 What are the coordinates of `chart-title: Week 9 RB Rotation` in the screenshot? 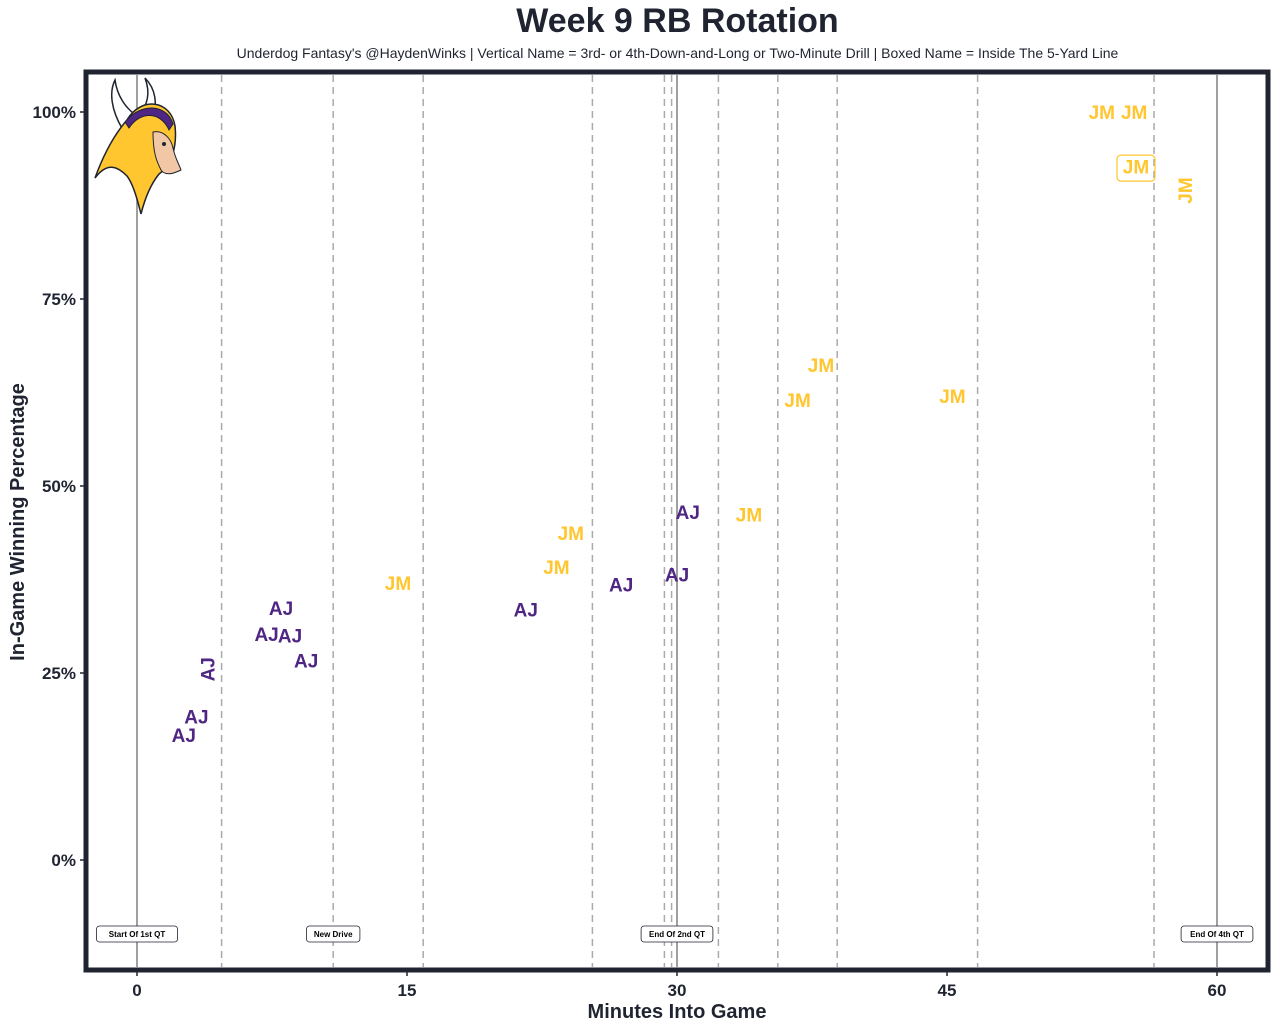 It's located at (677, 21).